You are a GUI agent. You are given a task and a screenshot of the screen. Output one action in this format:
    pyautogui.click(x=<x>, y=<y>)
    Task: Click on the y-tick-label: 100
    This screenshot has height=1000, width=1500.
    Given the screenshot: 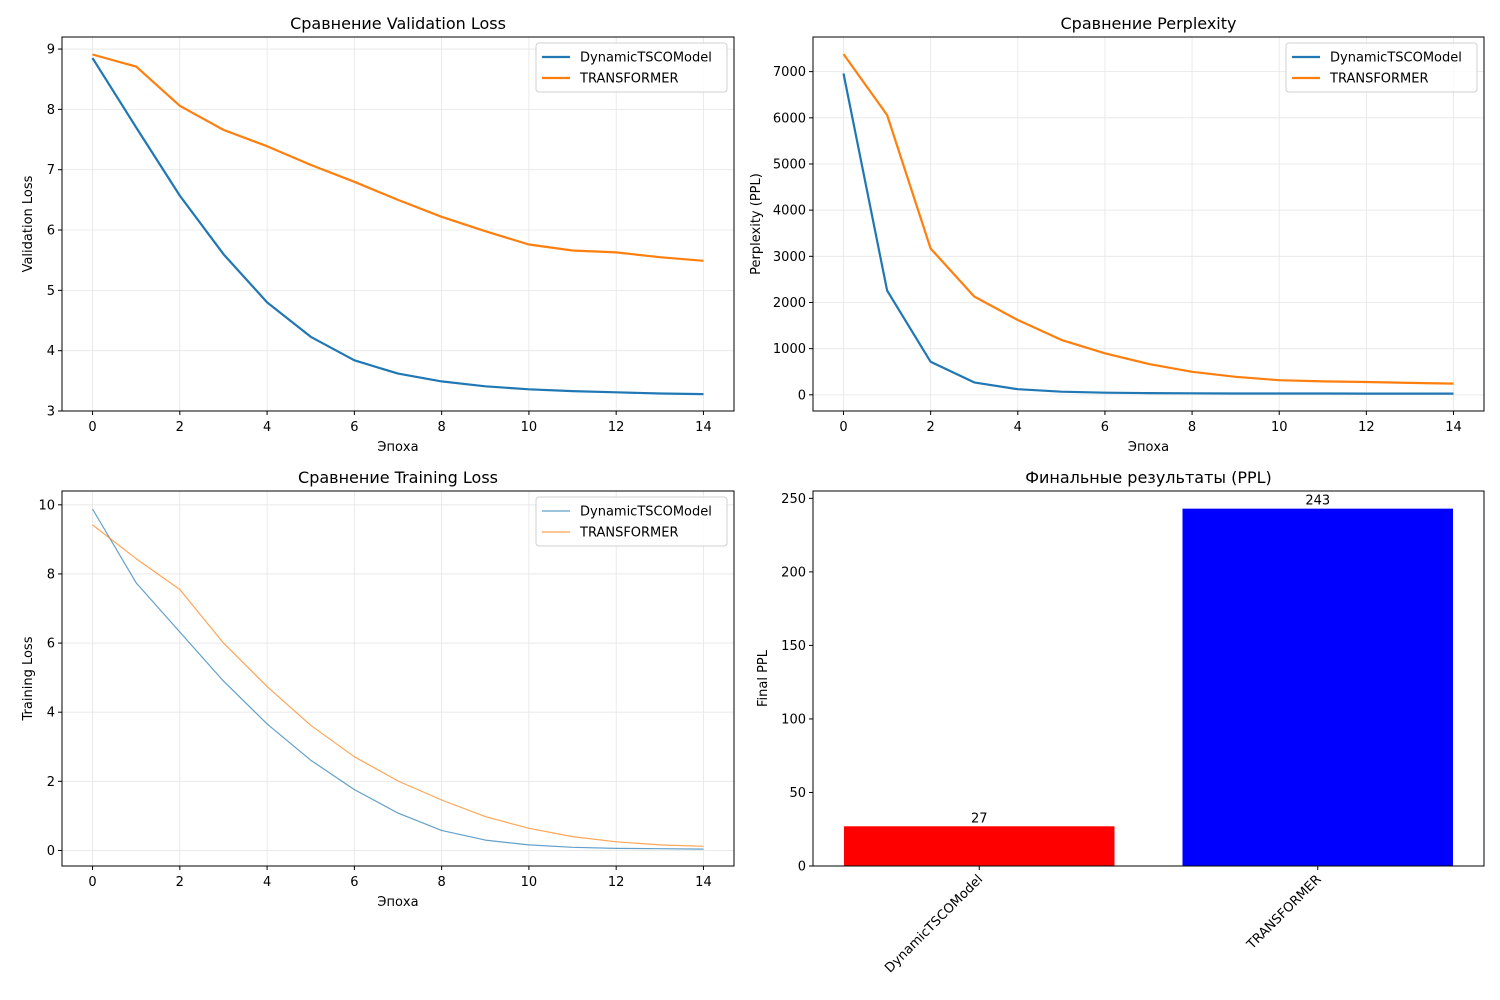 What is the action you would take?
    pyautogui.click(x=793, y=719)
    